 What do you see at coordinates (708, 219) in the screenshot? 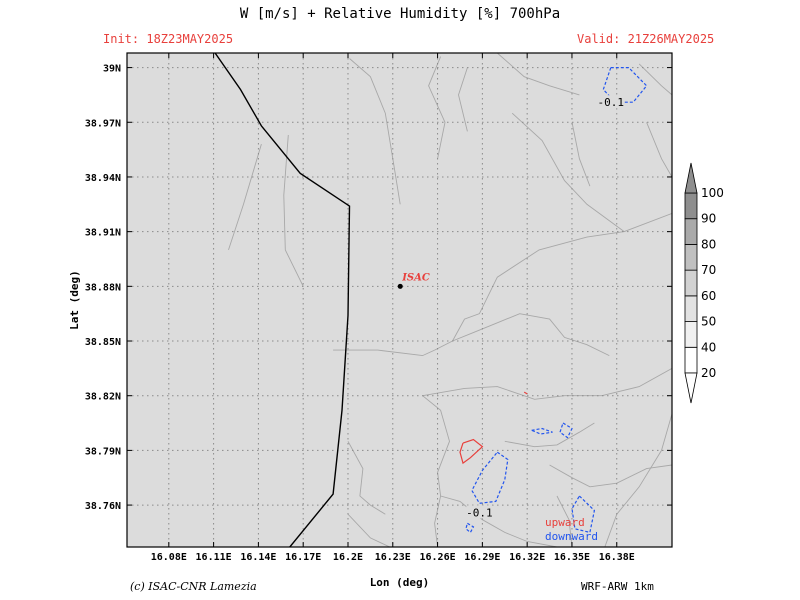
I see `colorbar-label: 90` at bounding box center [708, 219].